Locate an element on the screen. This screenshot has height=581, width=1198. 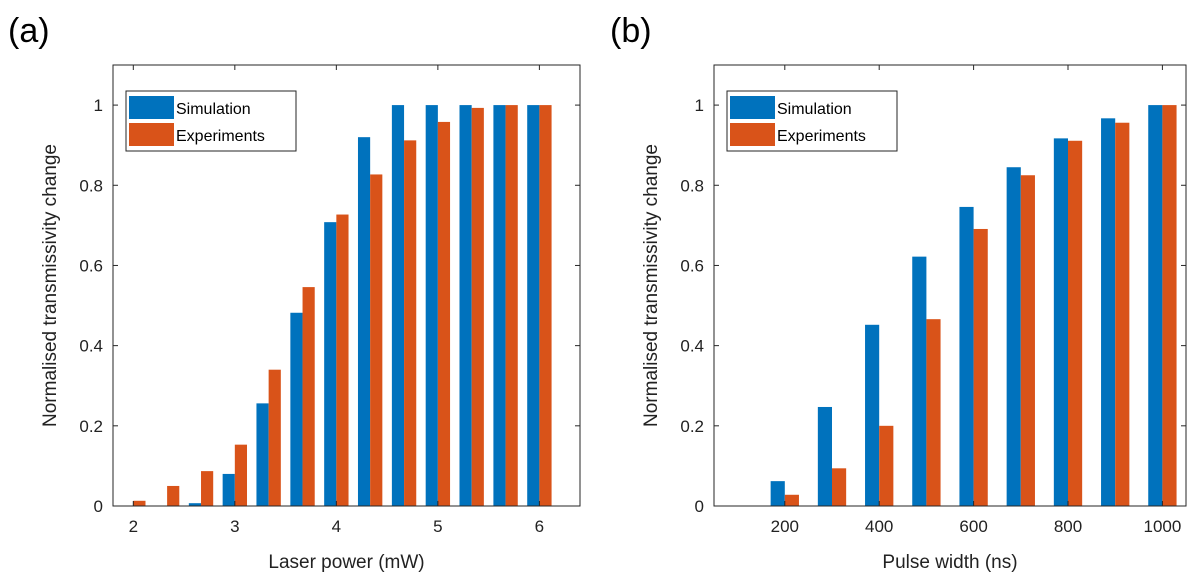
x-tick-label: 600 is located at coordinates (973, 526).